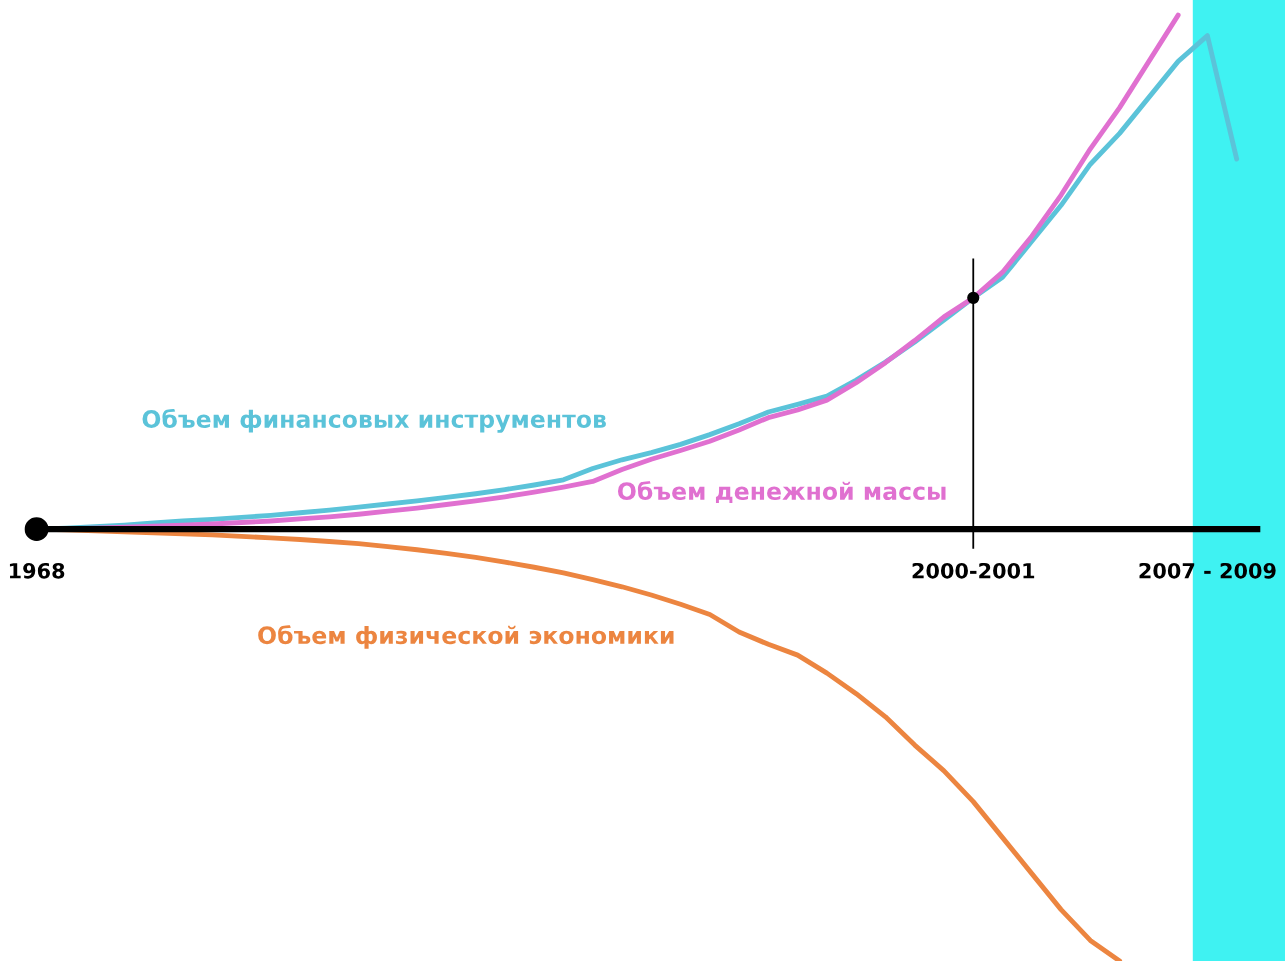 This screenshot has height=961, width=1285. Describe the element at coordinates (466, 637) in the screenshot. I see `series-label: Объем физической экономики` at that location.